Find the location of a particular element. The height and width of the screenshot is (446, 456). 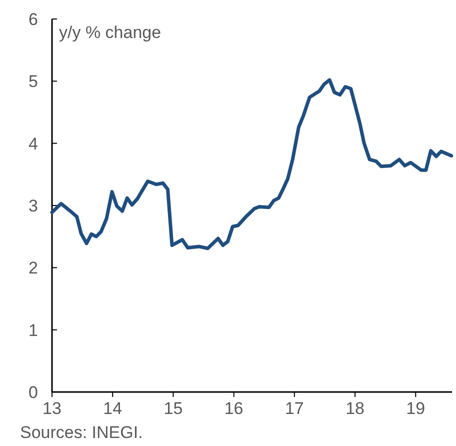

y-tick-label: 5 is located at coordinates (33, 82).